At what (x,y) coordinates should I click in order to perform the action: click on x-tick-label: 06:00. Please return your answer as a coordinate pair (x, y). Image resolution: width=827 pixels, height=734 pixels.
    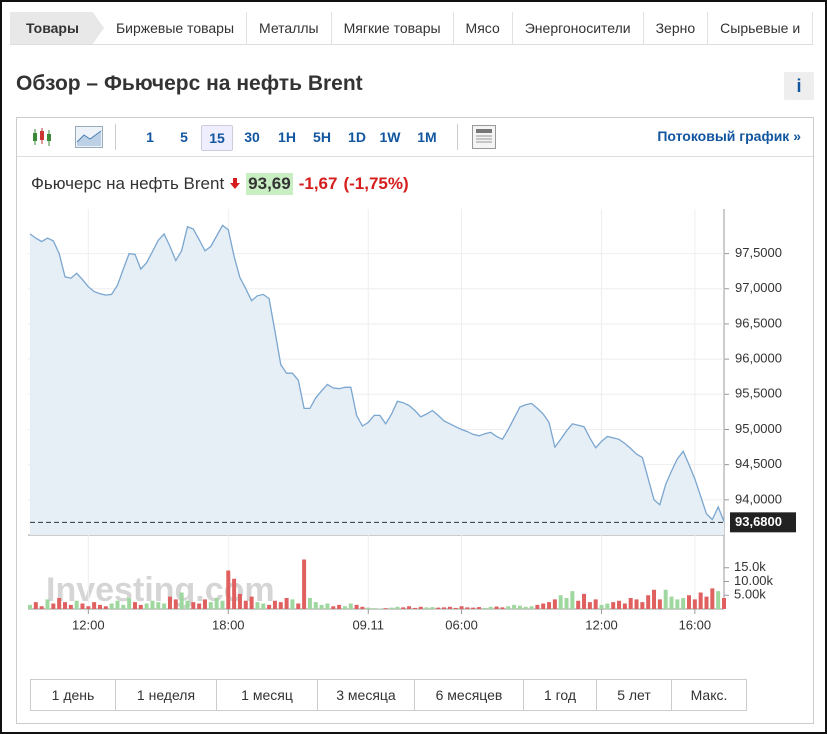
    Looking at the image, I should click on (461, 624).